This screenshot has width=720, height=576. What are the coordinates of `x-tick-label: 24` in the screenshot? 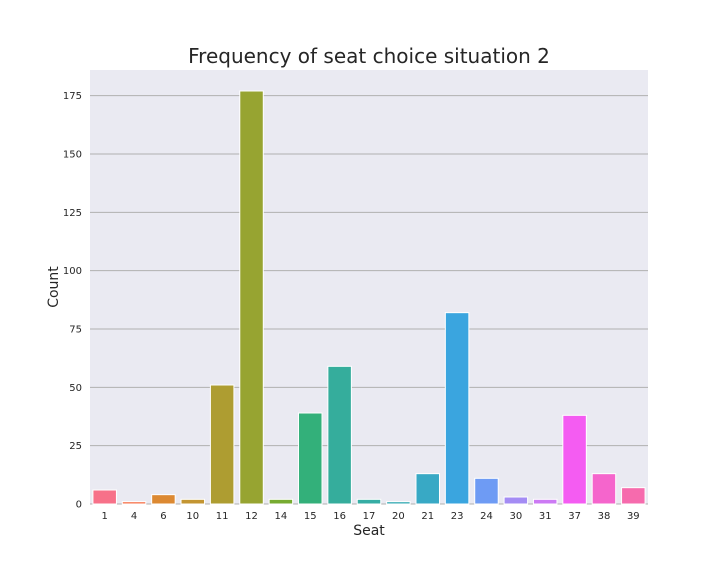 It's located at (486, 516).